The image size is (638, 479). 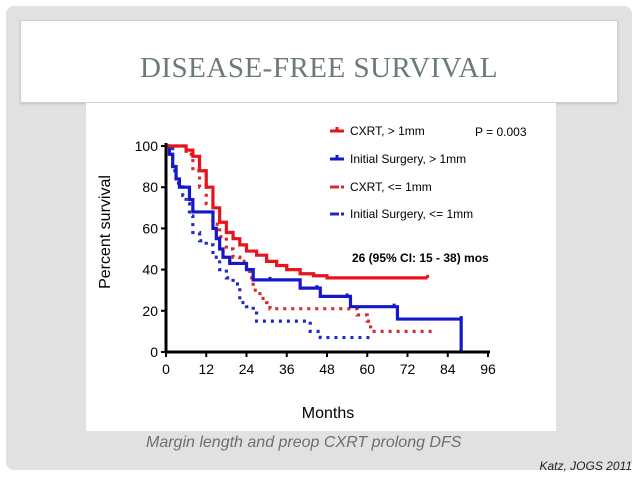 I want to click on y-axis-label: Percent survival, so click(x=105, y=232).